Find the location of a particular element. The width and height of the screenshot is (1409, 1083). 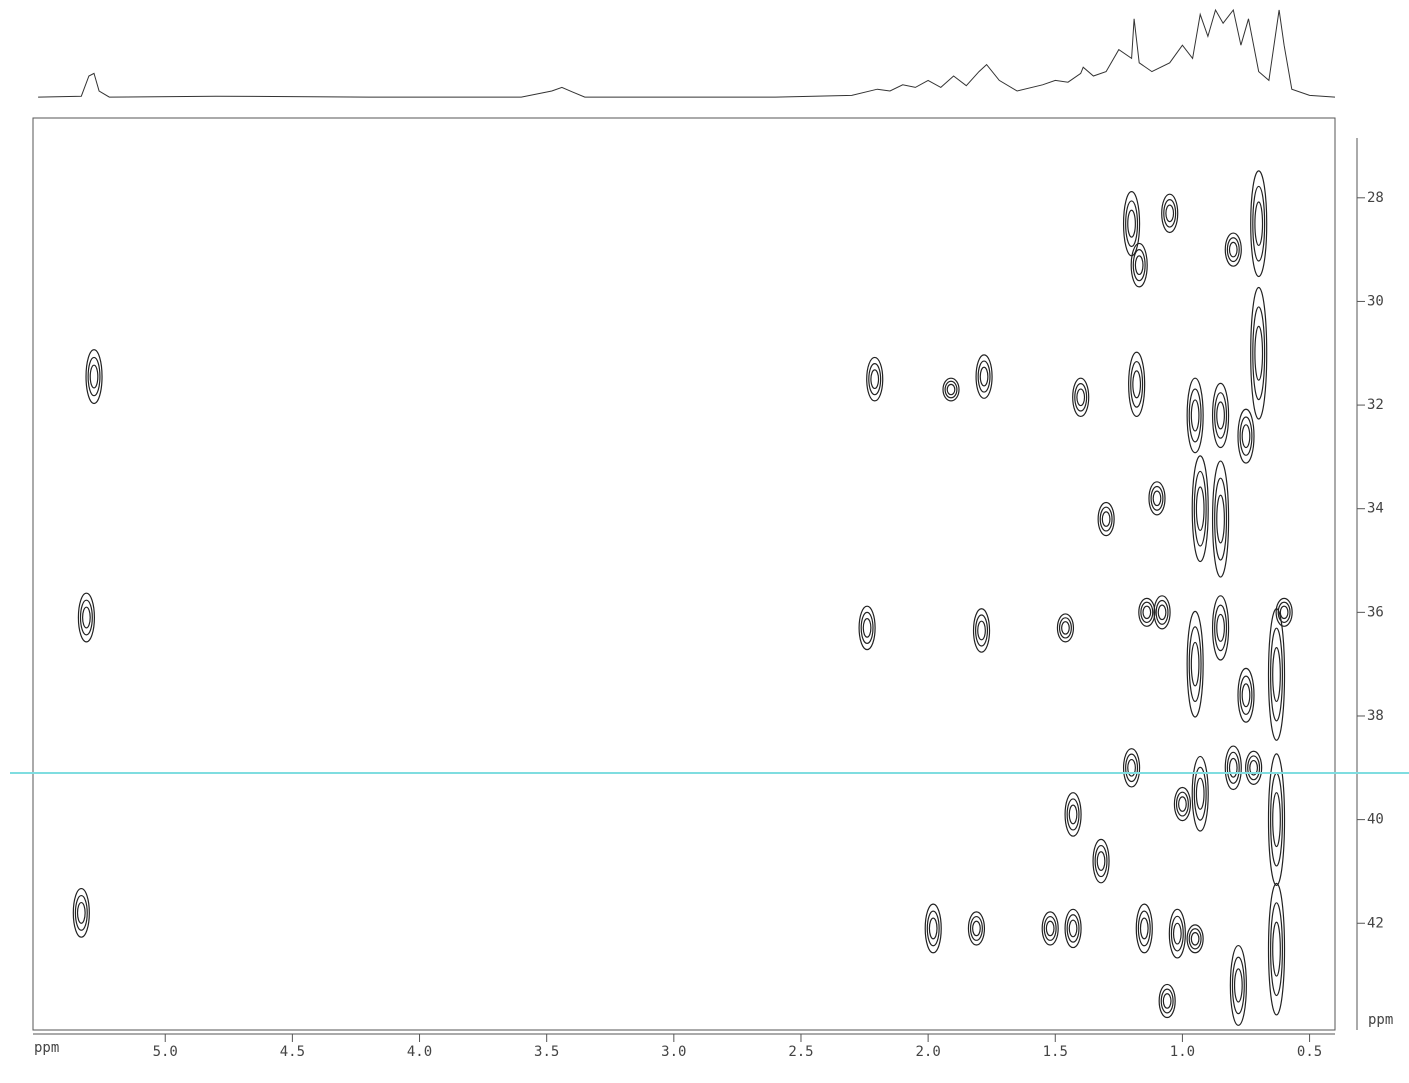

y-tick-label: 36 is located at coordinates (1375, 612).